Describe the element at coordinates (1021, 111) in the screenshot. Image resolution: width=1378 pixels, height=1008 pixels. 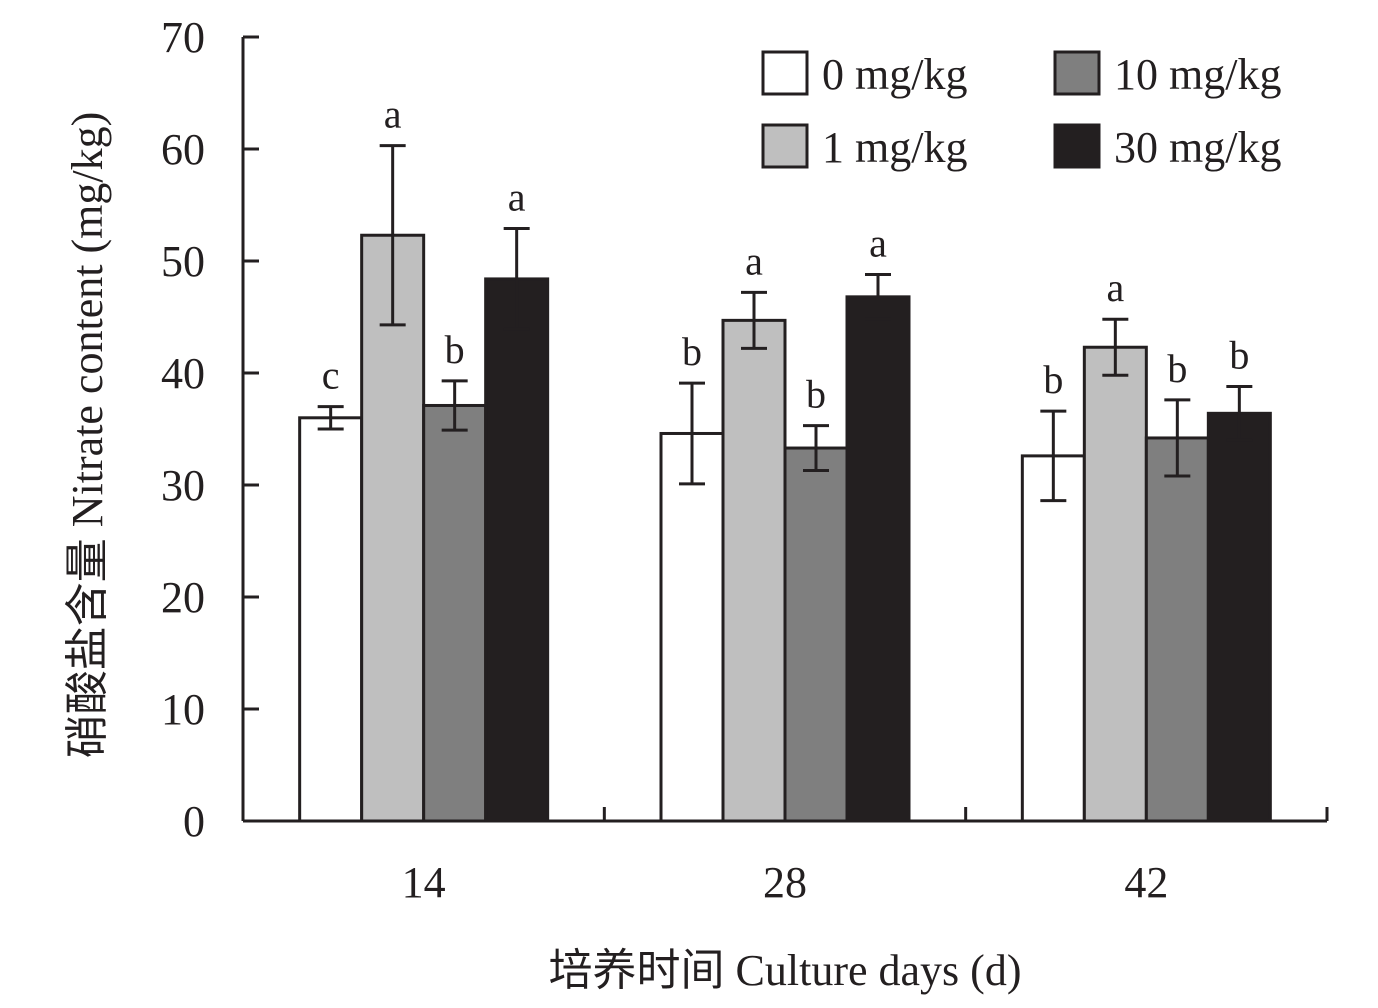
I see `legend: 0 mg/kg 1 mg/kg 10 mg/kg 30 mg/kg` at that location.